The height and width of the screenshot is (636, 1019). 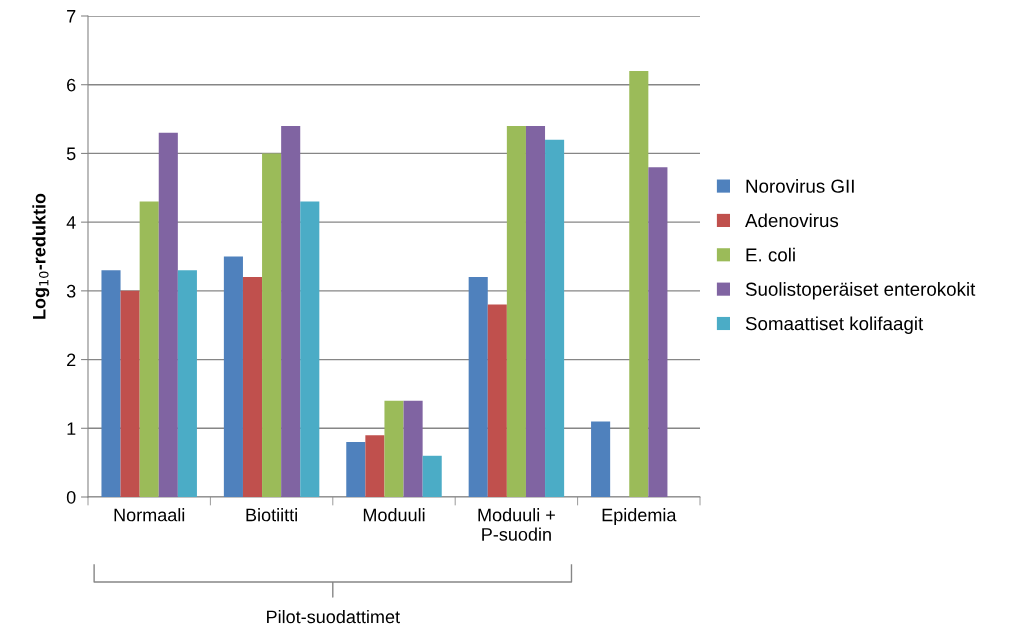 I want to click on legend-label: Adenovirus, so click(x=792, y=220).